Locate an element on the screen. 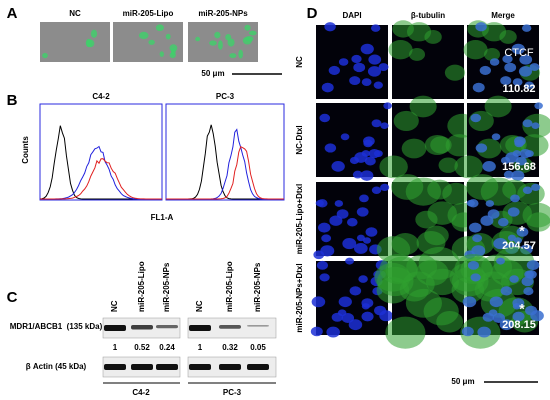 This screenshot has width=550, height=400. micrograph is located at coordinates (75, 42).